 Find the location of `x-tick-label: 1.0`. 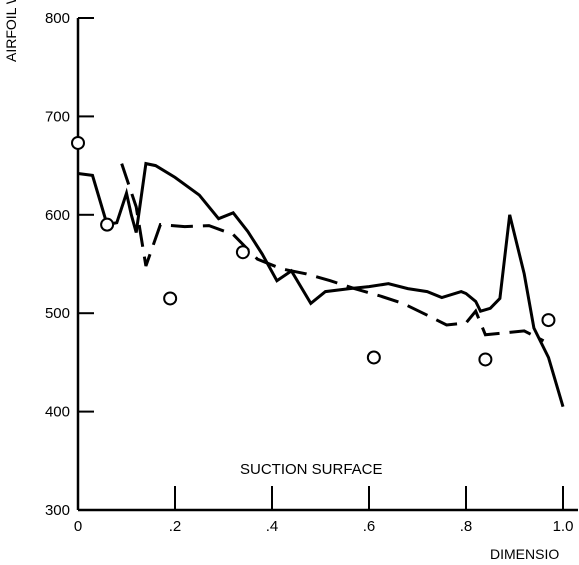

x-tick-label: 1.0 is located at coordinates (563, 526).